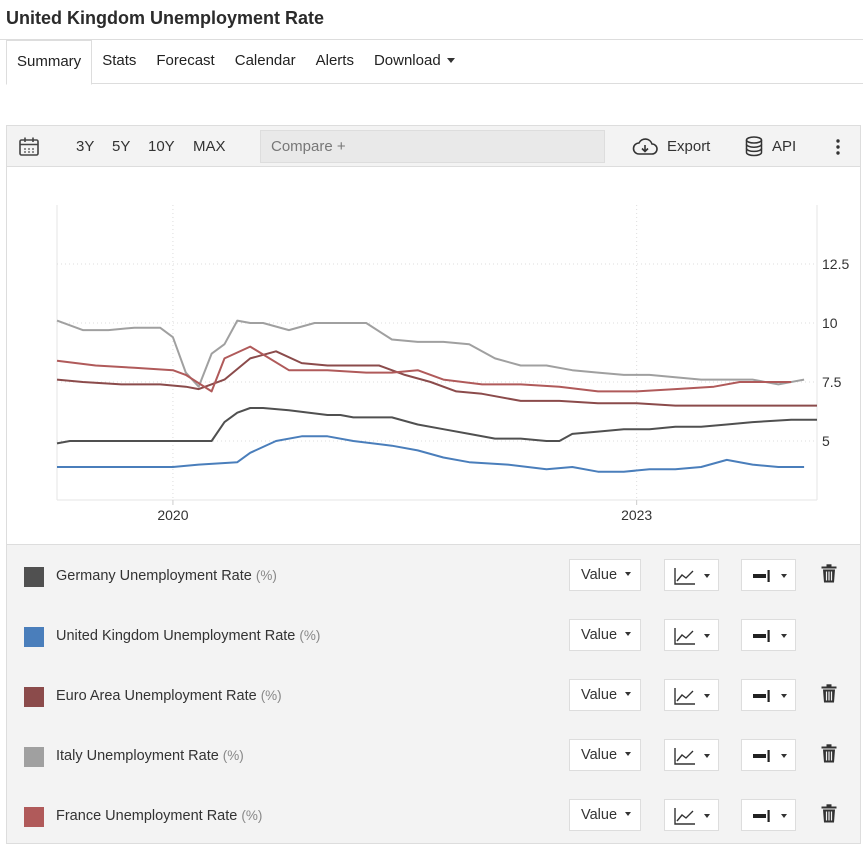 The image size is (863, 845). Describe the element at coordinates (689, 146) in the screenshot. I see `export-button: Export` at that location.